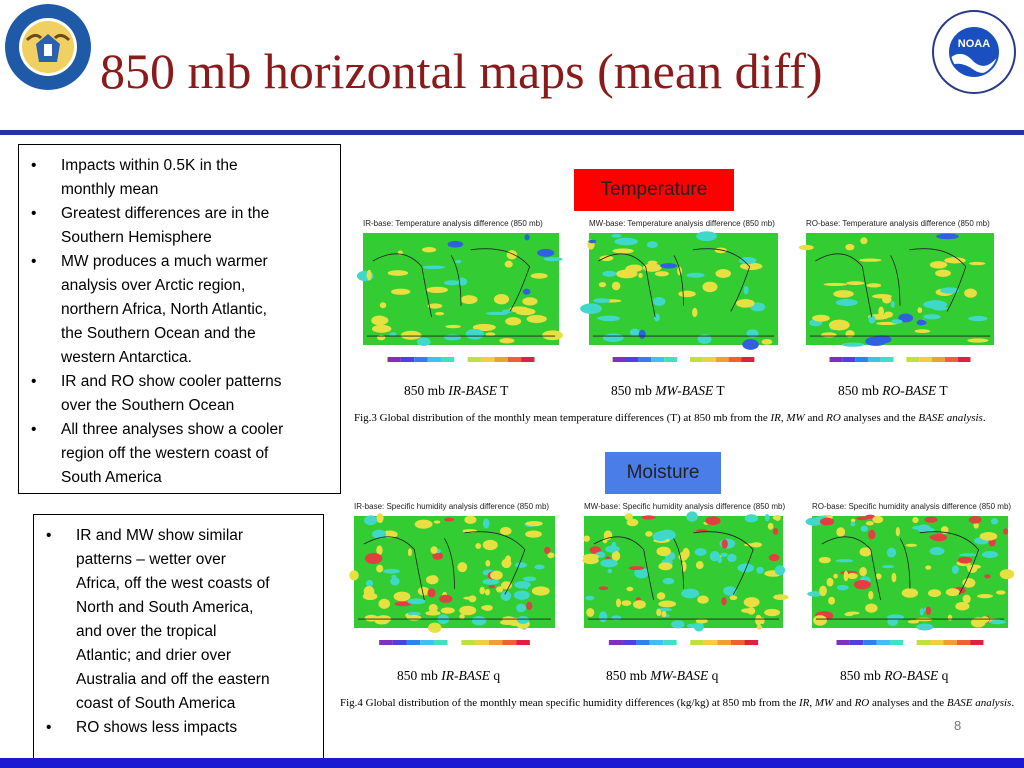  Describe the element at coordinates (165, 213) in the screenshot. I see `bullet-line: Greatest differences are in the` at that location.